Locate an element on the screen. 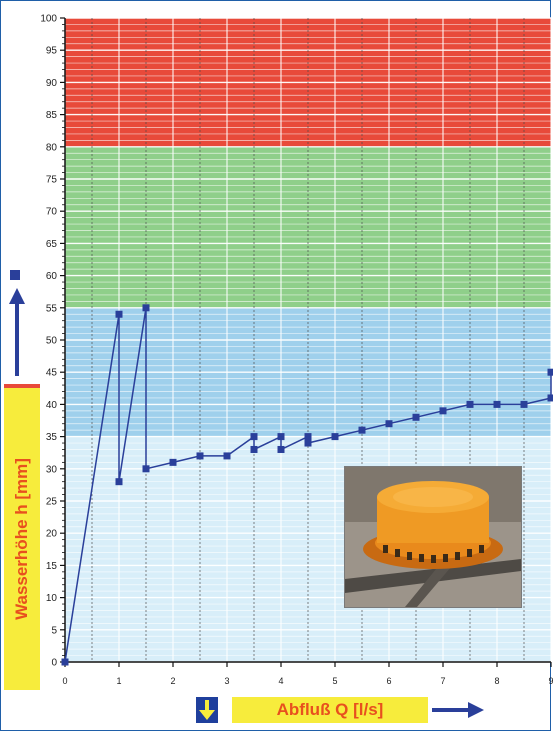  y-tick-label: 30 is located at coordinates (52, 469).